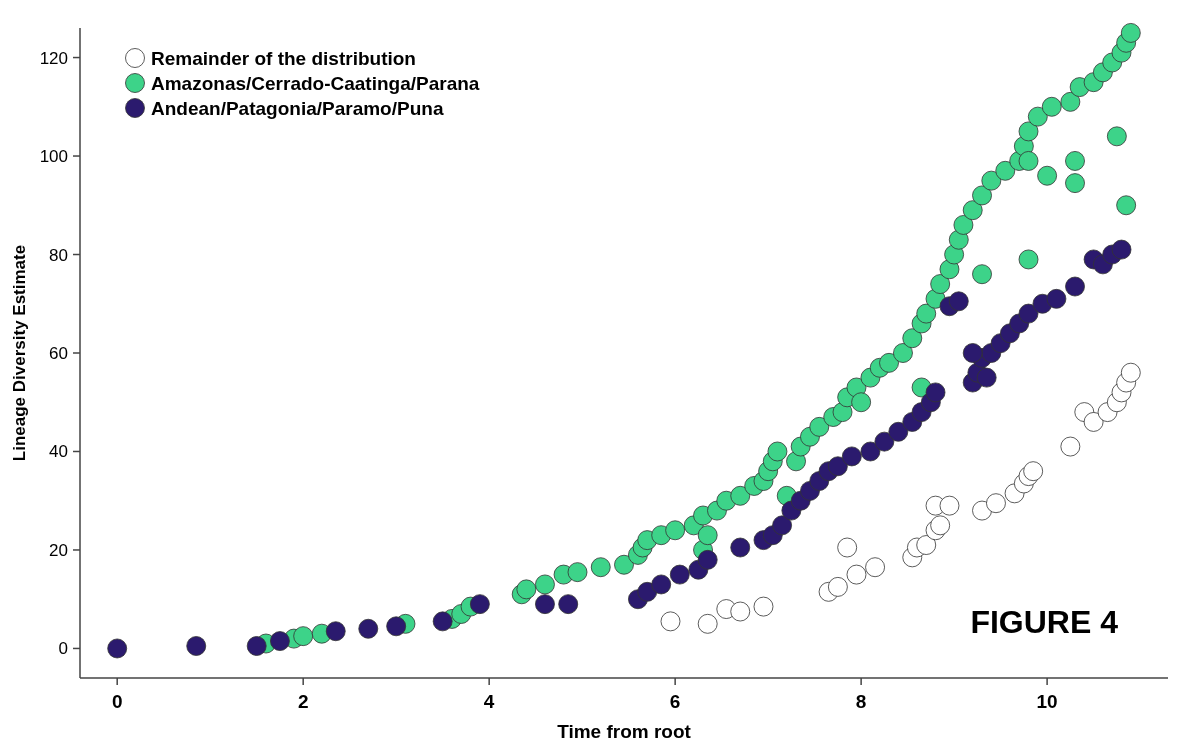 Image resolution: width=1178 pixels, height=746 pixels. What do you see at coordinates (58, 255) in the screenshot?
I see `y-tick-label: 80` at bounding box center [58, 255].